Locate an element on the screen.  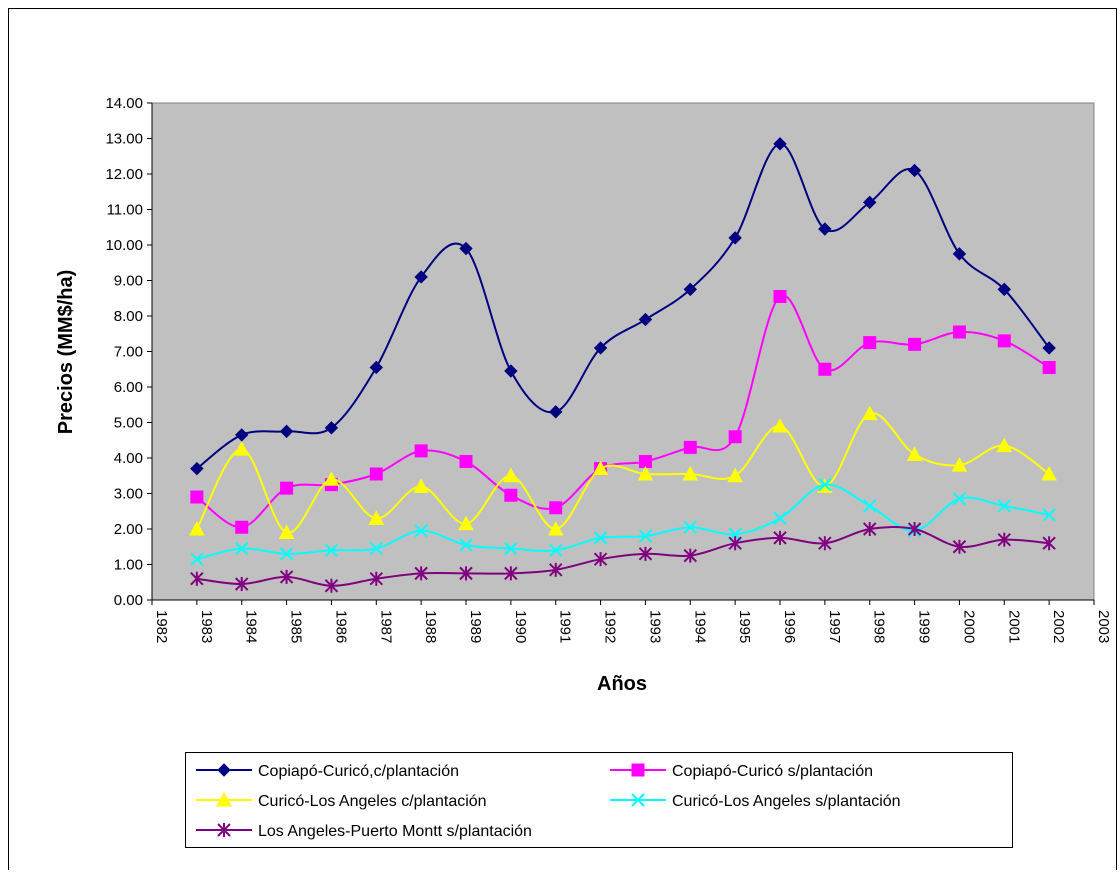
y-tick-label: 7.00 is located at coordinates (128, 352).